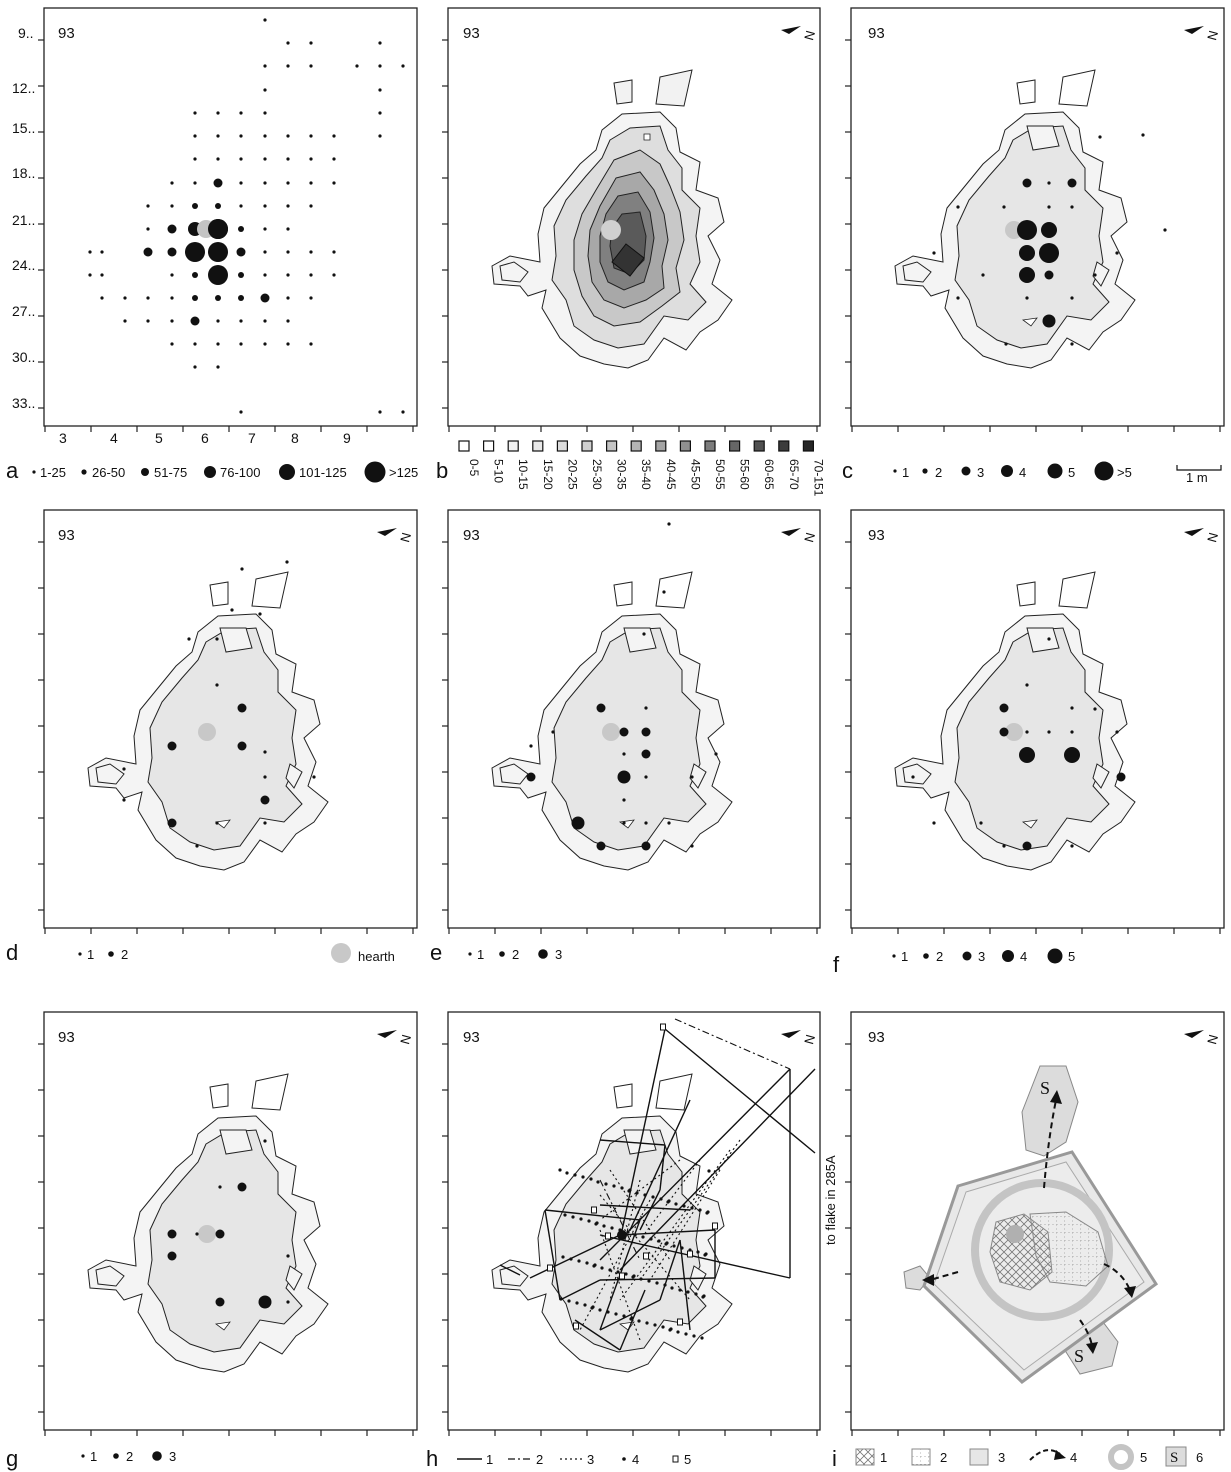  What do you see at coordinates (442, 470) in the screenshot?
I see `panel-letter-b: b` at bounding box center [442, 470].